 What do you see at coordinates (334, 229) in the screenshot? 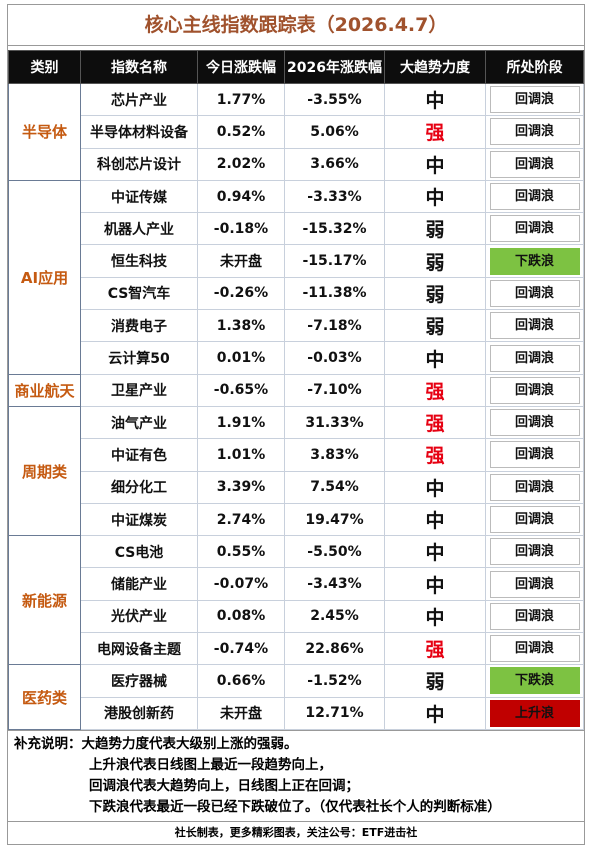
I see `ytd-change: -15.32%` at bounding box center [334, 229].